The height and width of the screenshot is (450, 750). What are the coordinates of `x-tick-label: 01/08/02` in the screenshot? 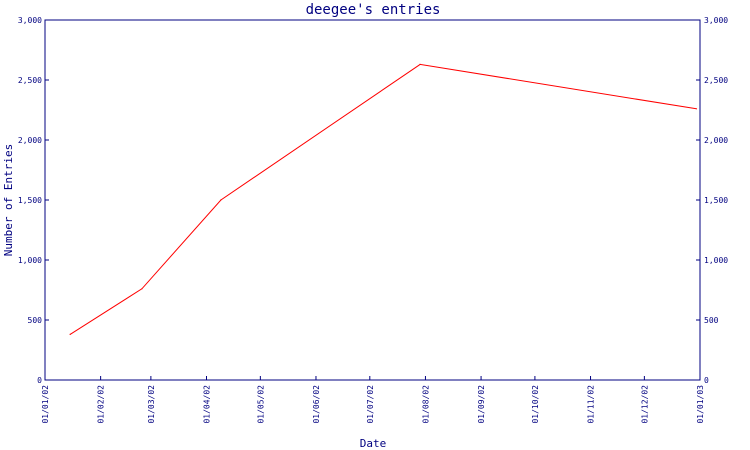 It's located at (425, 404).